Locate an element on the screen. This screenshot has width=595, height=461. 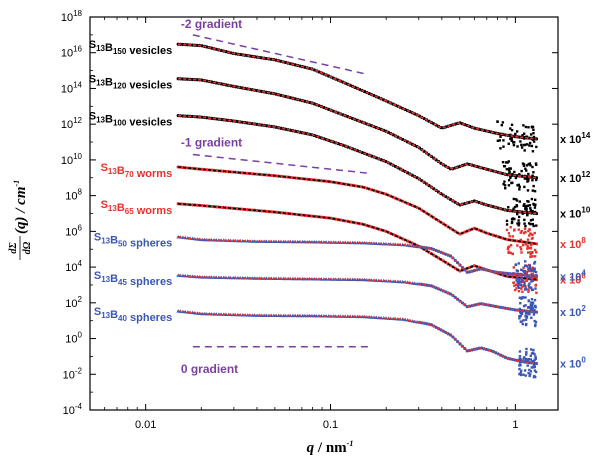
series-label: S13B100 vesicles is located at coordinates (130, 120).